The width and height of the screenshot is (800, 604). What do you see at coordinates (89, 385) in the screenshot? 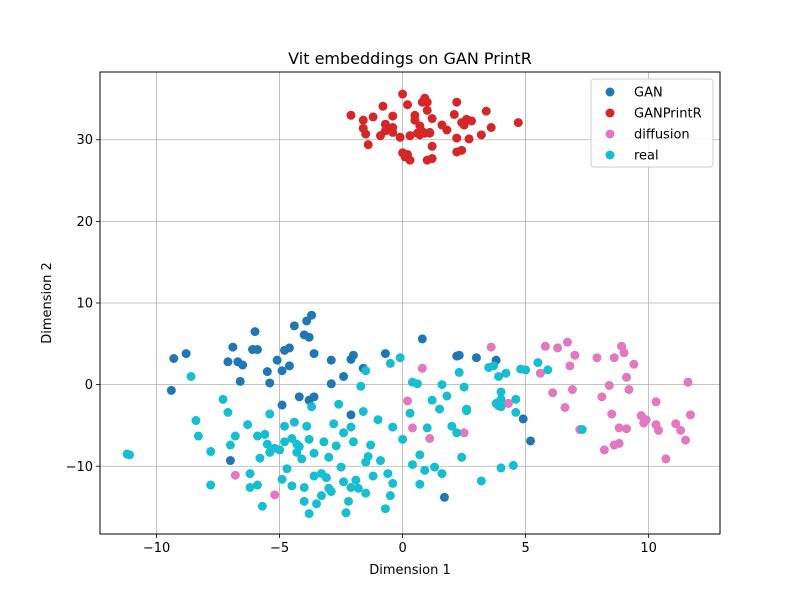
I see `y-tick-label: 0` at bounding box center [89, 385].